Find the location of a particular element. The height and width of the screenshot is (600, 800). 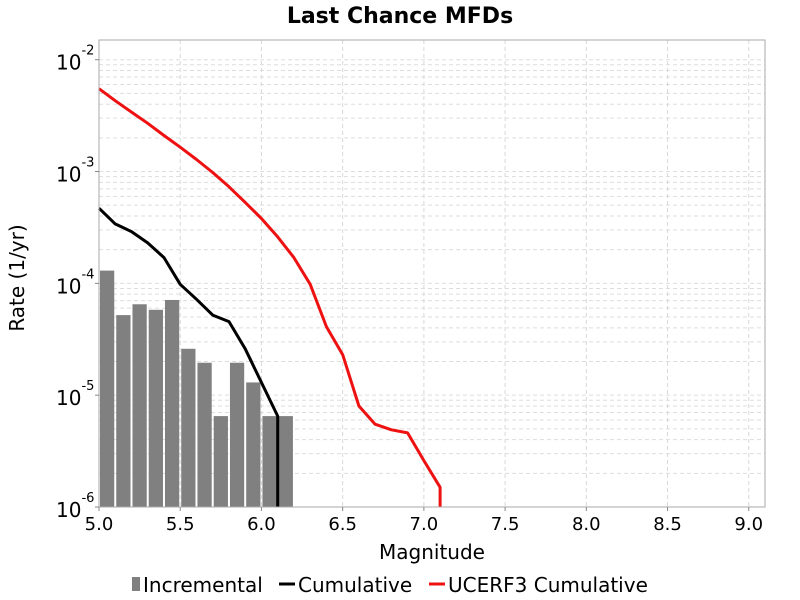

x-tick-label: 8.0 is located at coordinates (586, 524).